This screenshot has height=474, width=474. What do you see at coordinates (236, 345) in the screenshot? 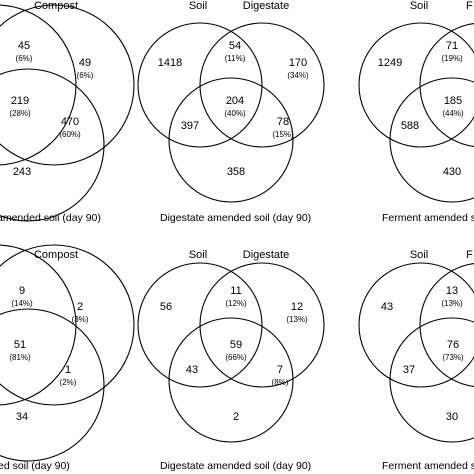
I see `region-count-center: 59` at bounding box center [236, 345].